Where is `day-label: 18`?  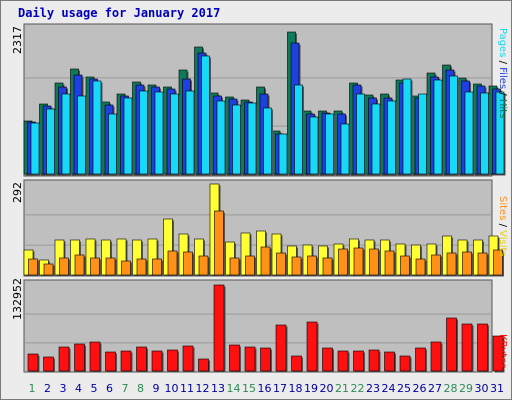 day-label: 18 is located at coordinates (295, 388).